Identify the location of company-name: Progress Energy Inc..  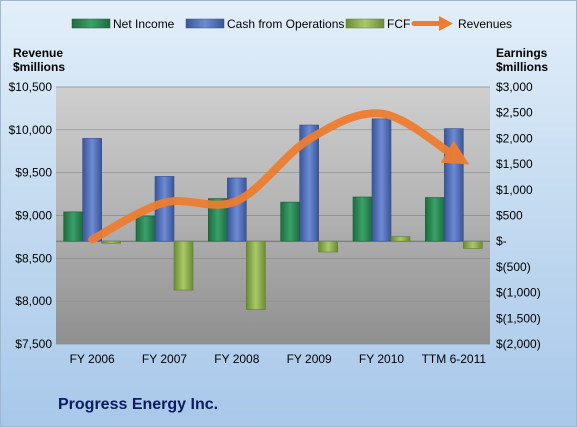
(138, 404).